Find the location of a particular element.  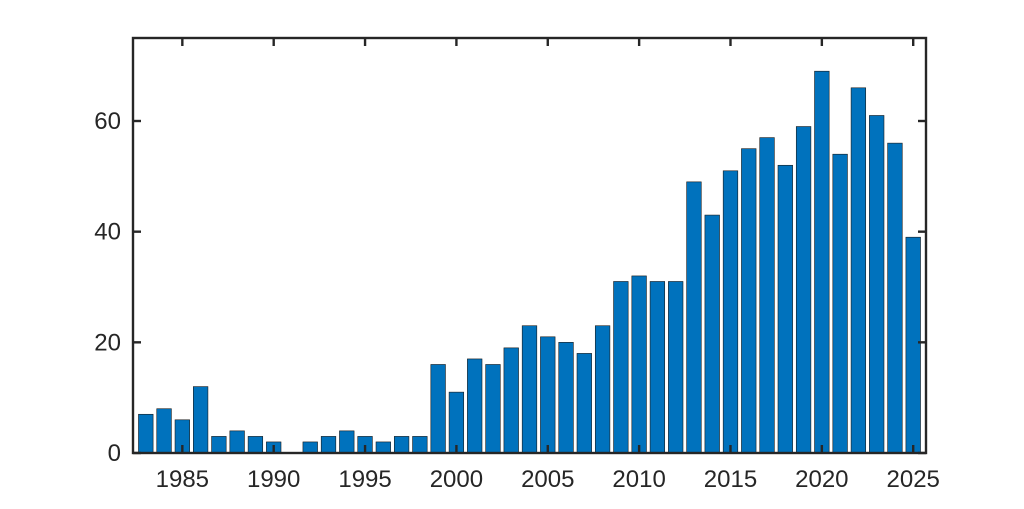

bar-2017 is located at coordinates (767, 295).